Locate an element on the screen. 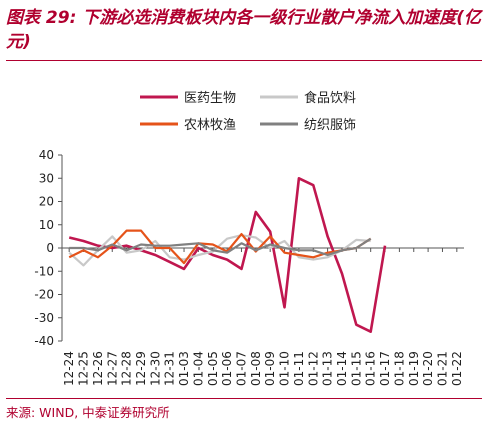  series-line-s1 is located at coordinates (219, 250).